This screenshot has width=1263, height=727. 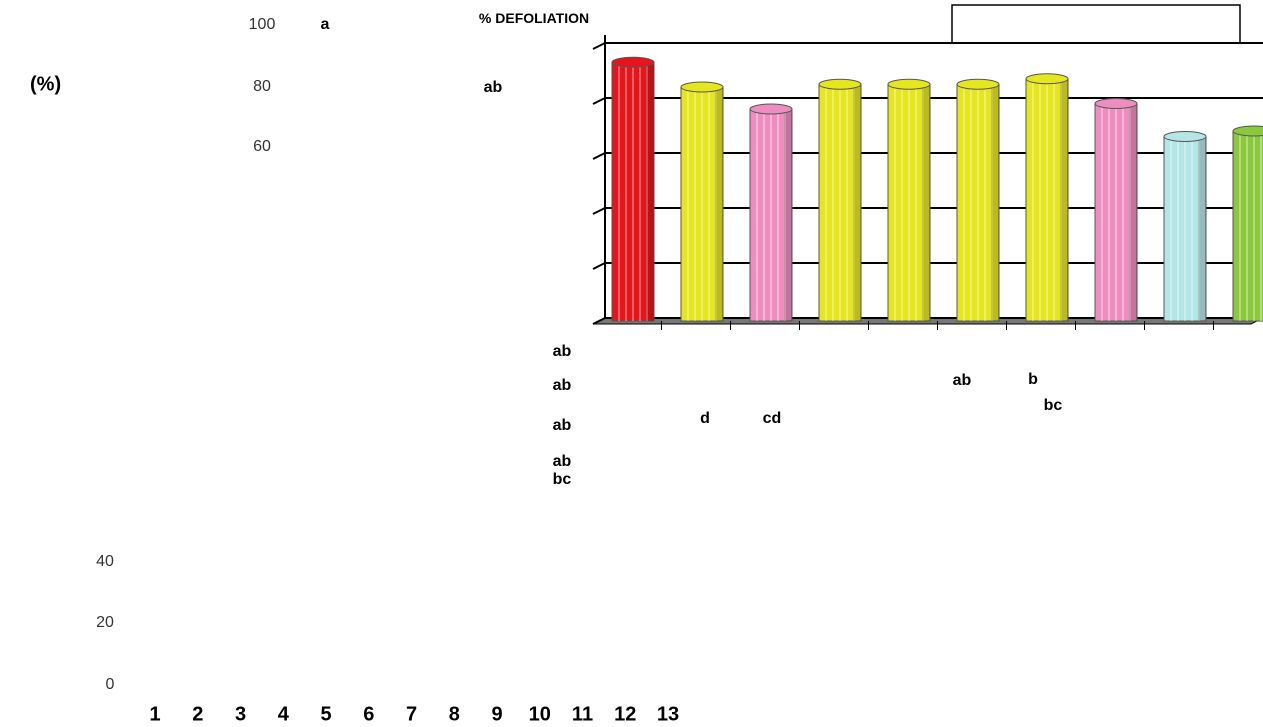 What do you see at coordinates (154, 714) in the screenshot?
I see `x-tick-label: 1` at bounding box center [154, 714].